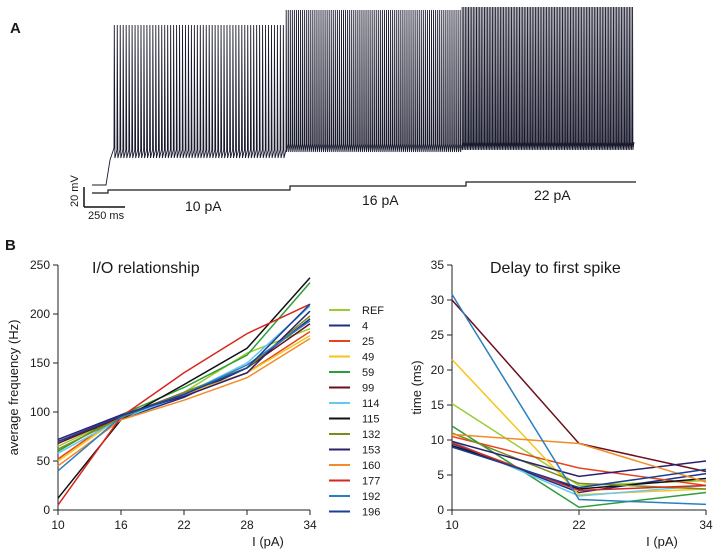  What do you see at coordinates (371, 513) in the screenshot?
I see `legend-label-196: 196` at bounding box center [371, 513].